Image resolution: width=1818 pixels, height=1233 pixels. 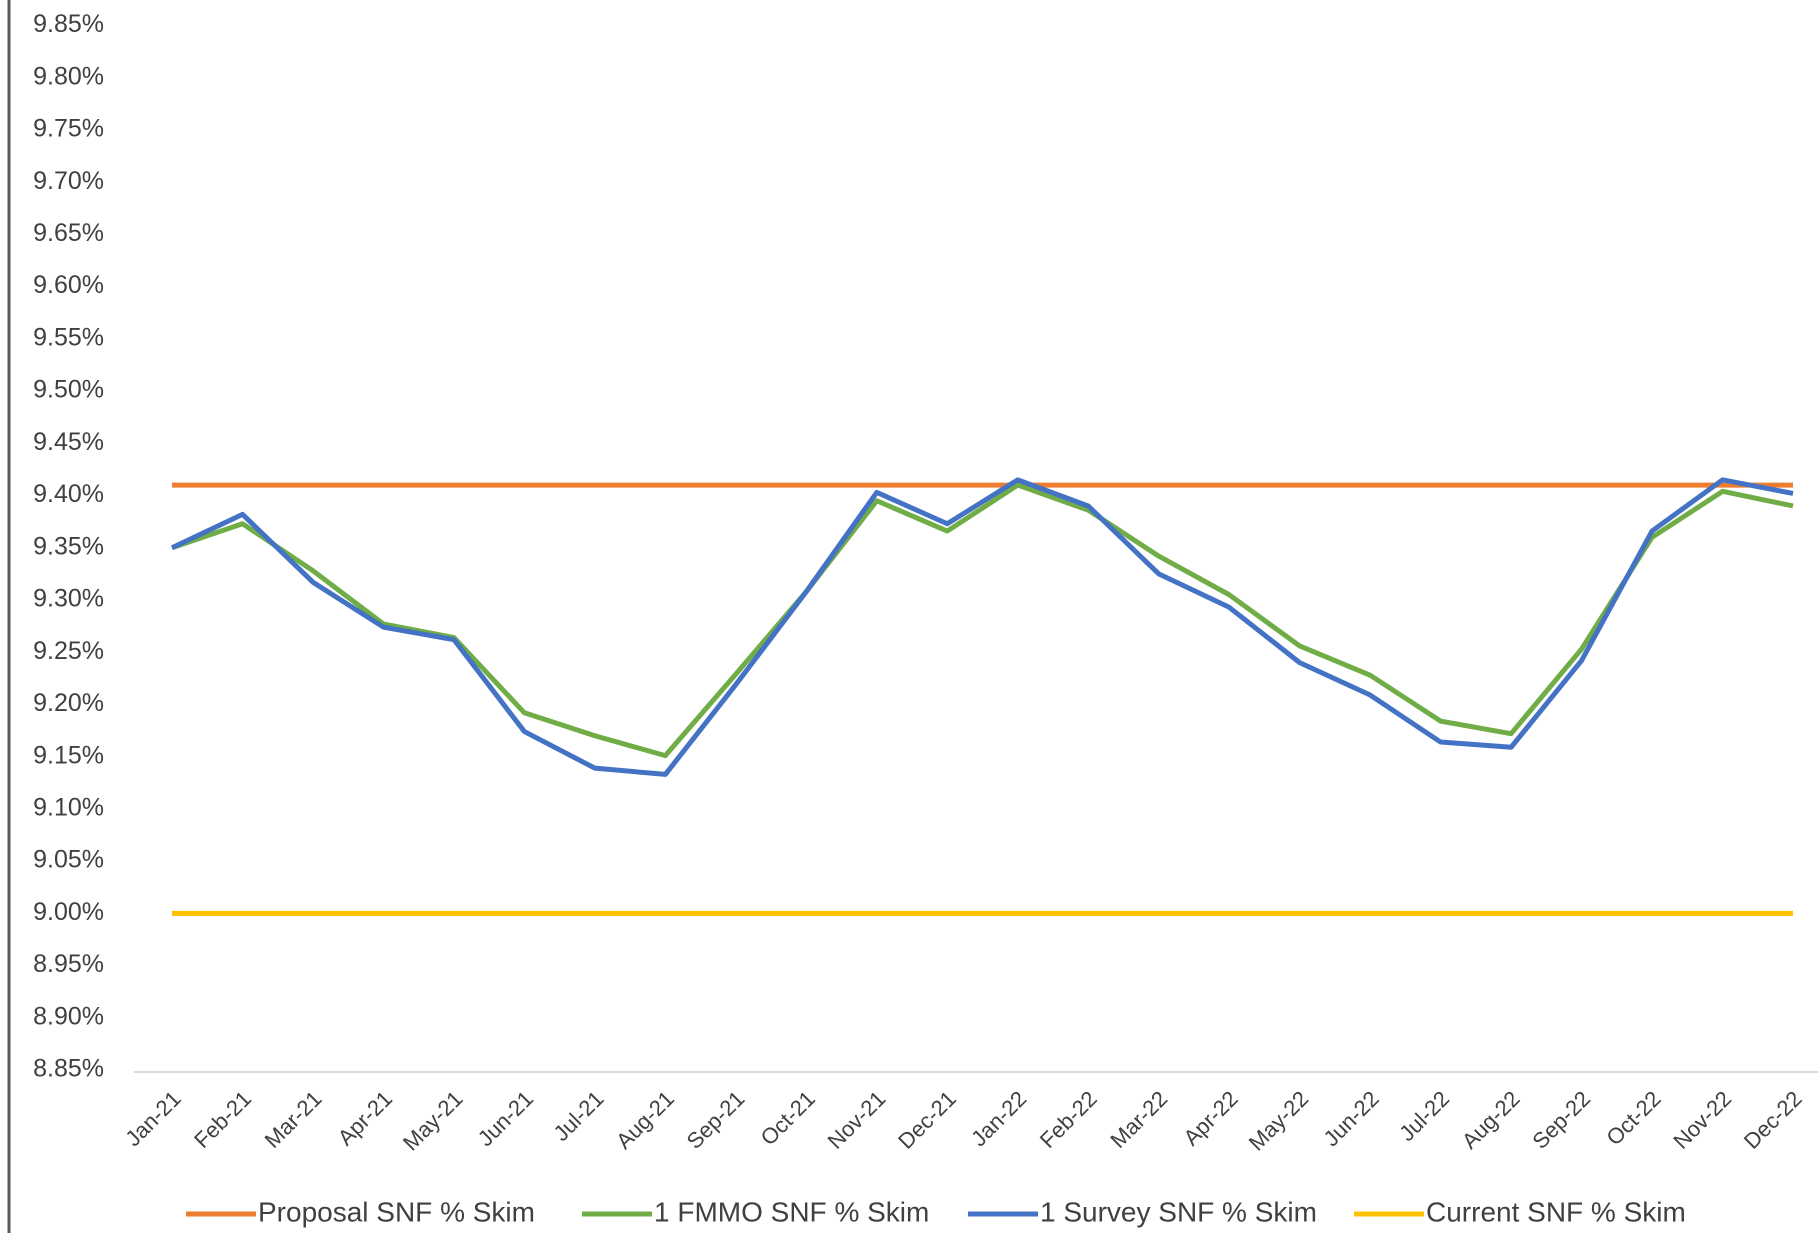 What do you see at coordinates (1633, 1118) in the screenshot?
I see `x-tick-label: Oct-22` at bounding box center [1633, 1118].